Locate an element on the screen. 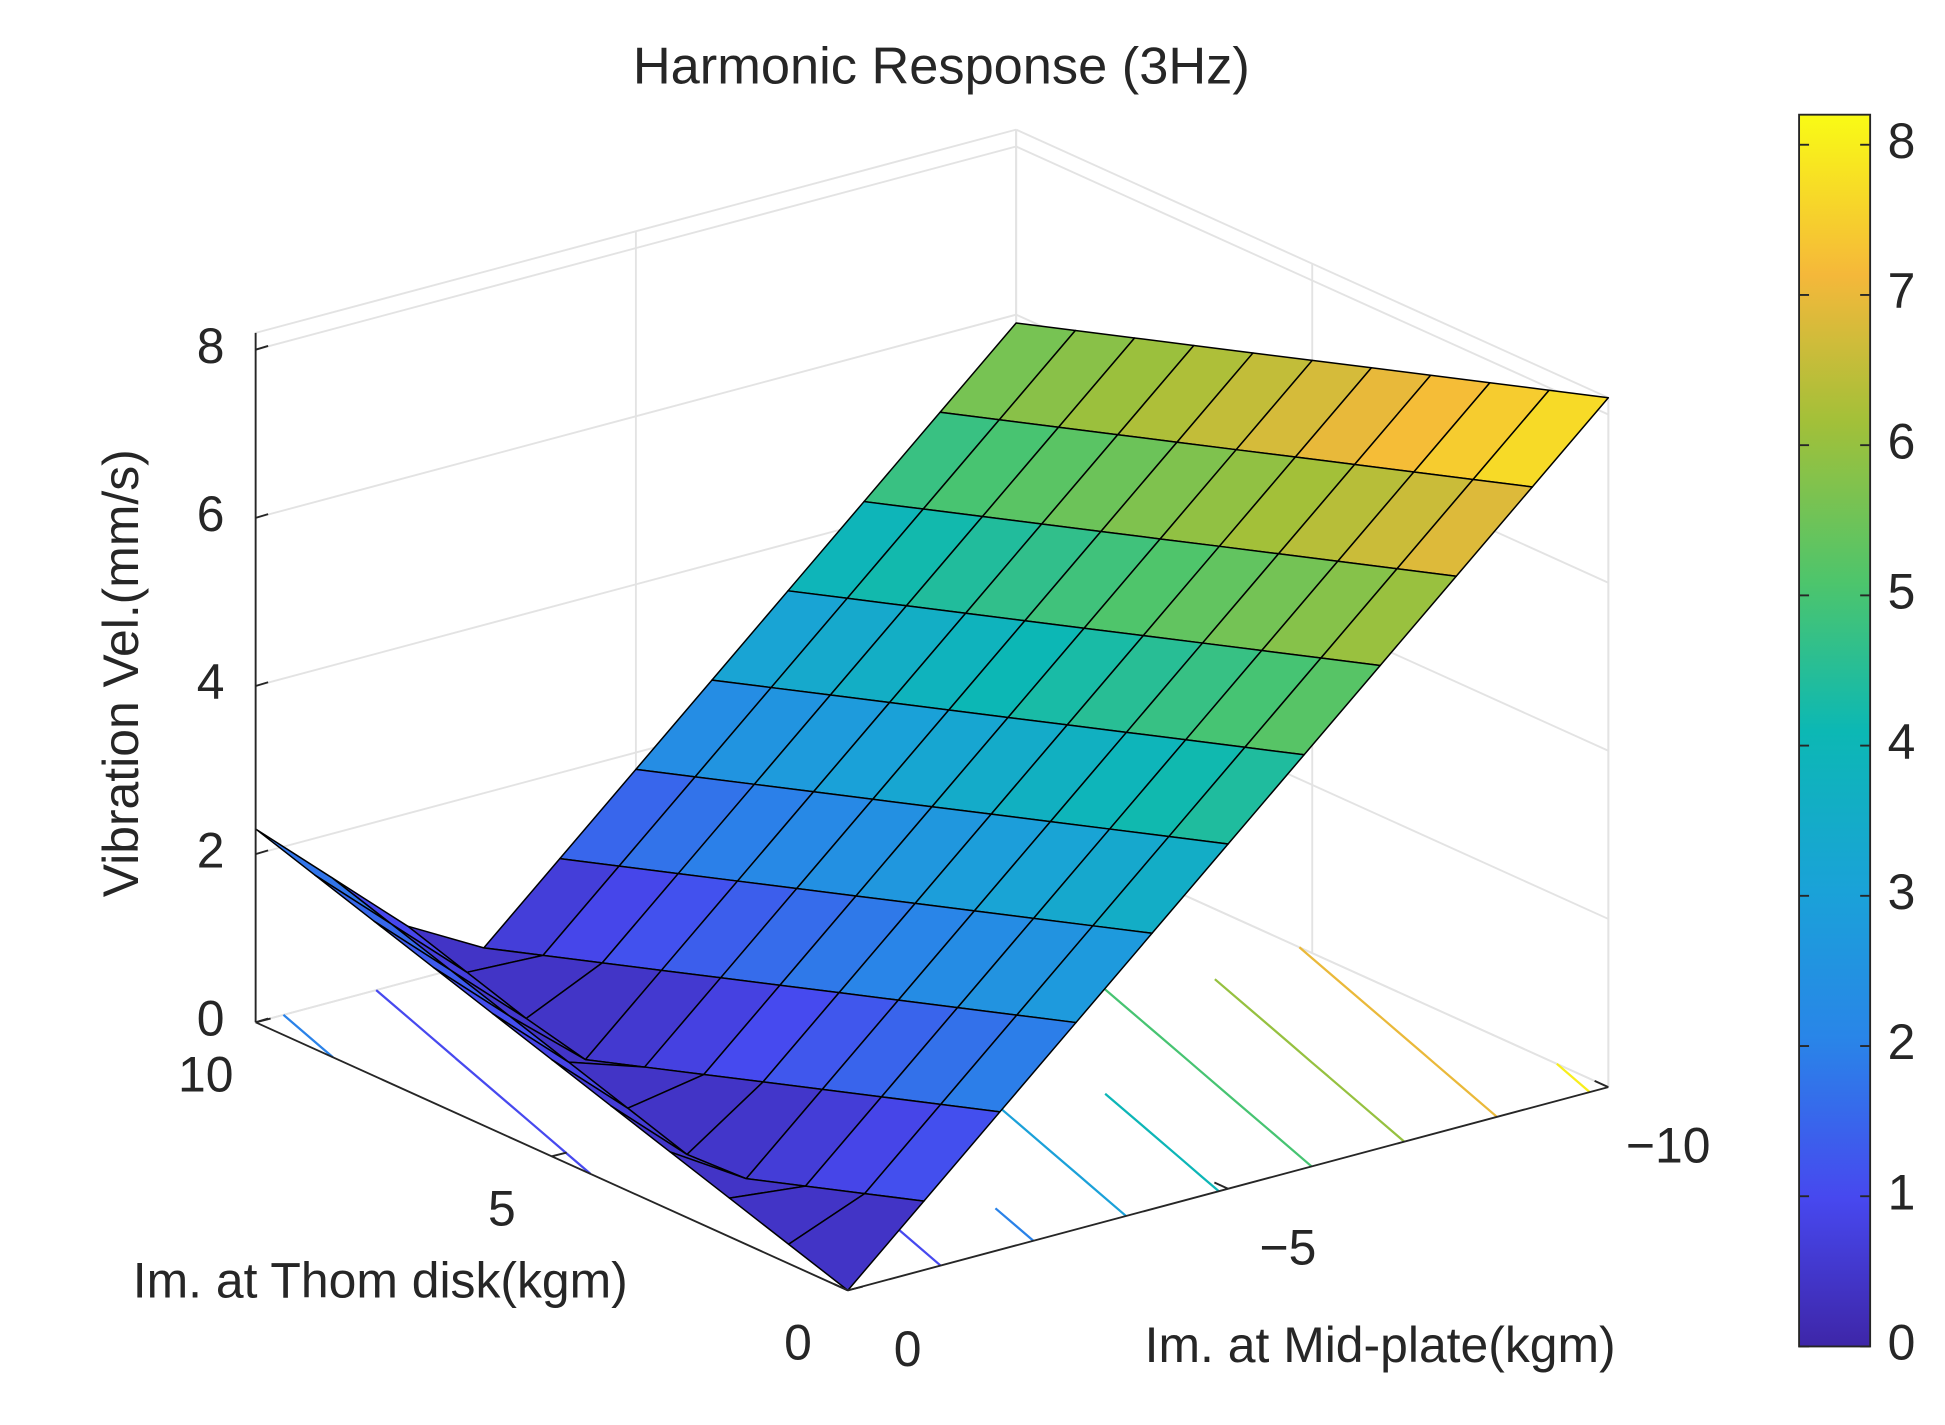 Image resolution: width=1945 pixels, height=1425 pixels. colorbar-tick-label: 8 is located at coordinates (1902, 141).